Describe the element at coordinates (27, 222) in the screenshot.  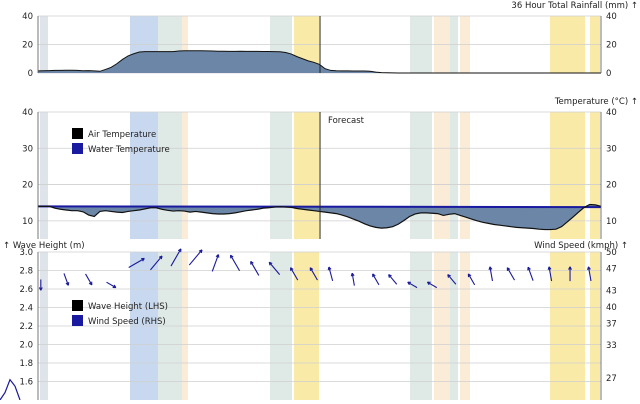
I see `y-tick-label-left: 10` at that location.